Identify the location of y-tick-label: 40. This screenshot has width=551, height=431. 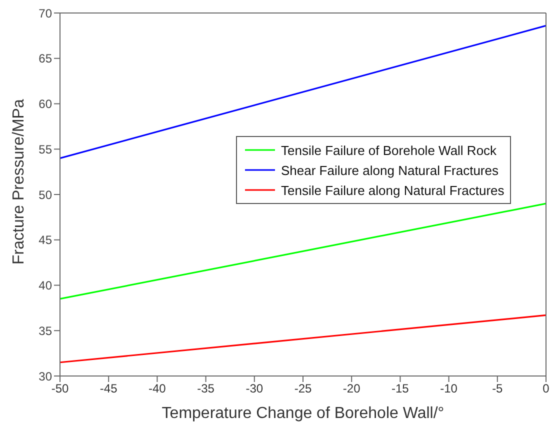
(45, 285).